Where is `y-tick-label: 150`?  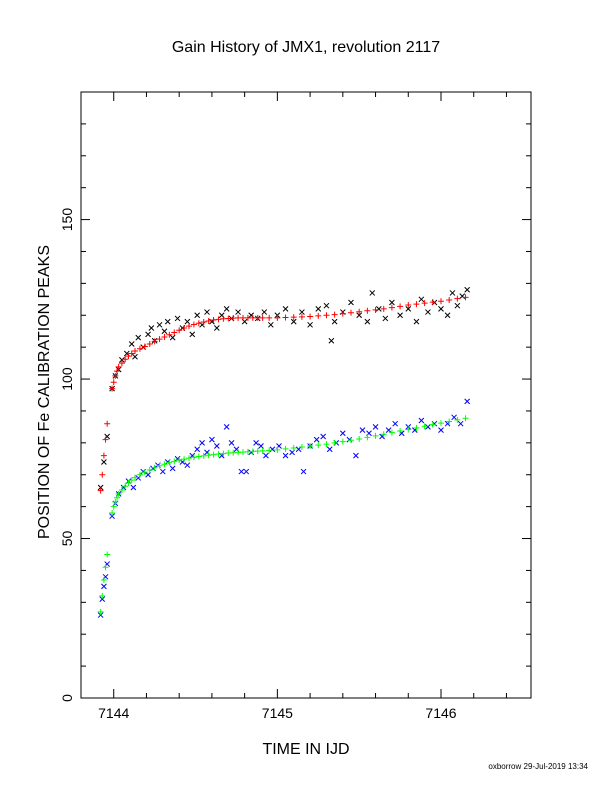
y-tick-label: 150 is located at coordinates (67, 220).